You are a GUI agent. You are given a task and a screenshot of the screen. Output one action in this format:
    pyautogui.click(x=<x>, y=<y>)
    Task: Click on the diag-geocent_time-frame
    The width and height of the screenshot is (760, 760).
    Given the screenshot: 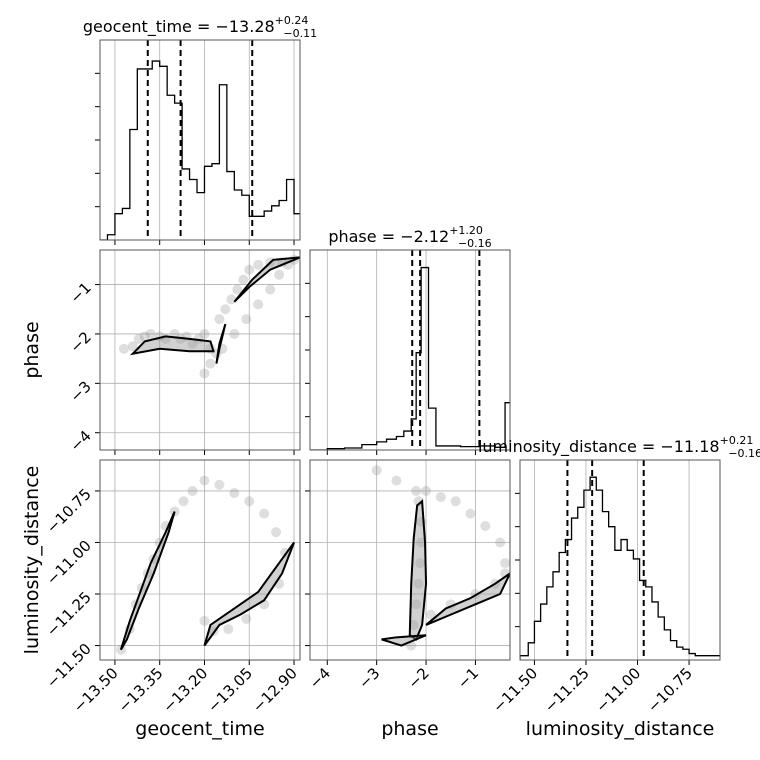 What is the action you would take?
    pyautogui.click(x=200, y=140)
    